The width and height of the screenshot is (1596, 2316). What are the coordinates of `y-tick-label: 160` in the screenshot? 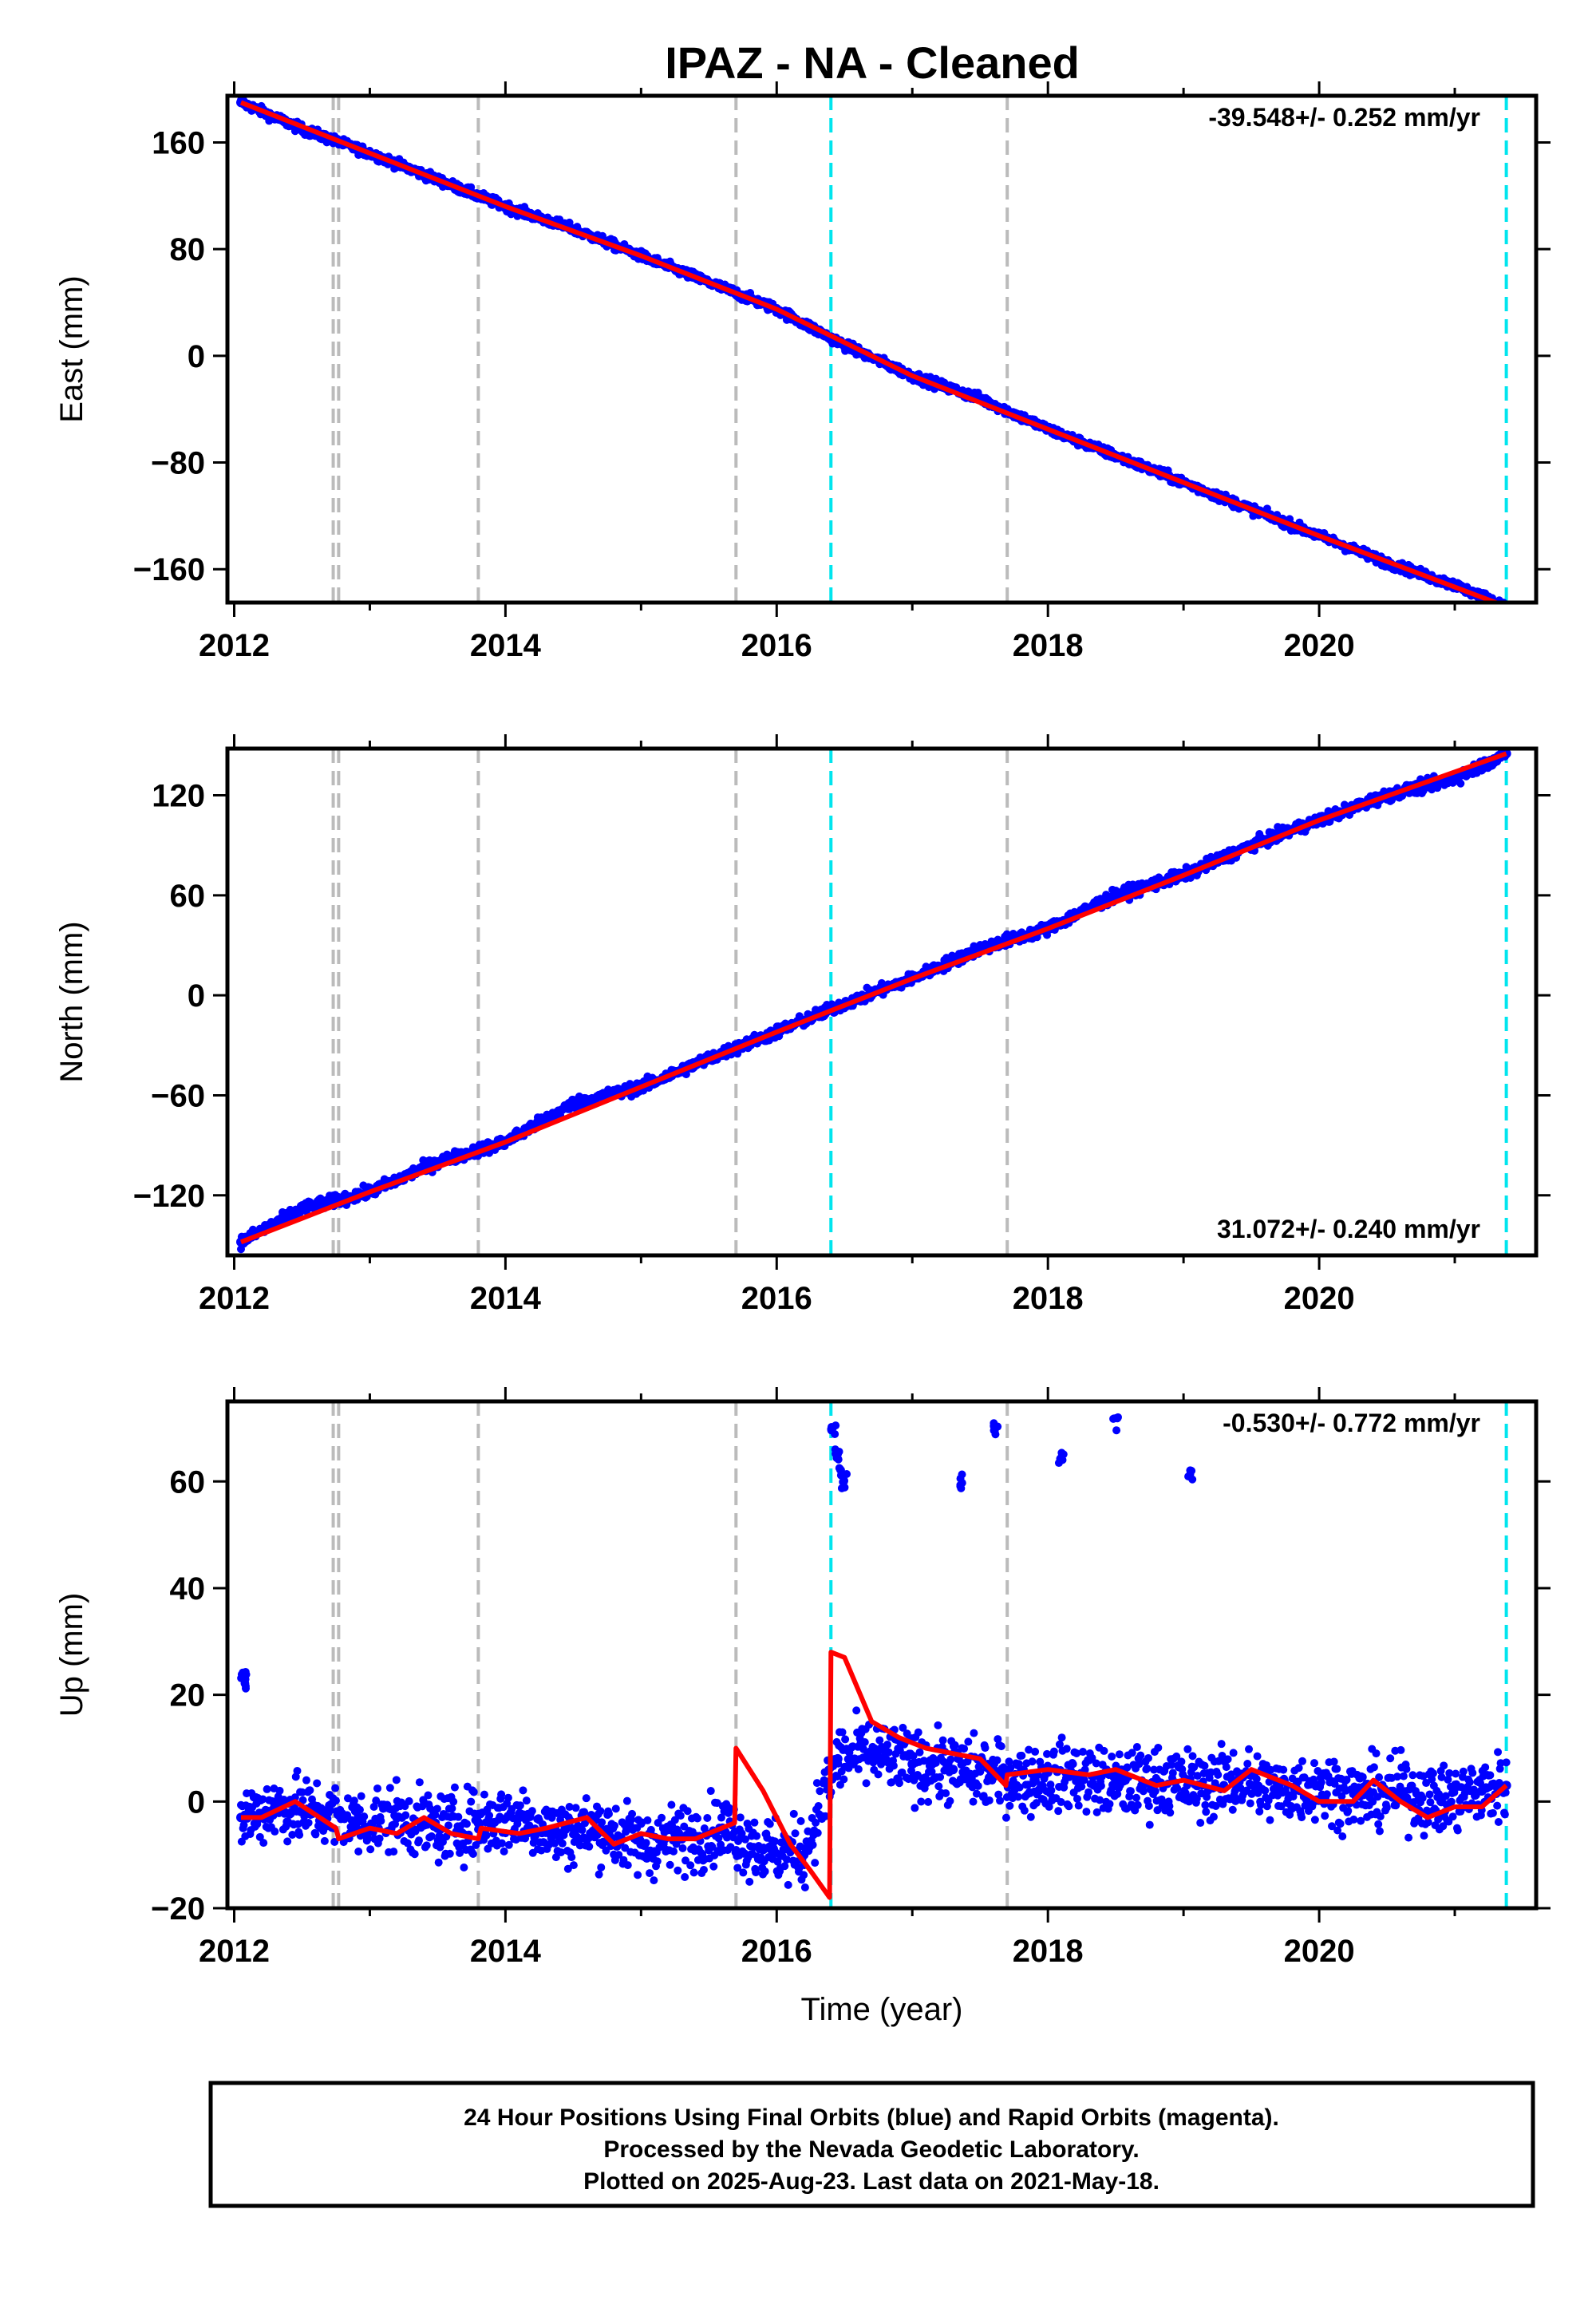 It's located at (178, 142).